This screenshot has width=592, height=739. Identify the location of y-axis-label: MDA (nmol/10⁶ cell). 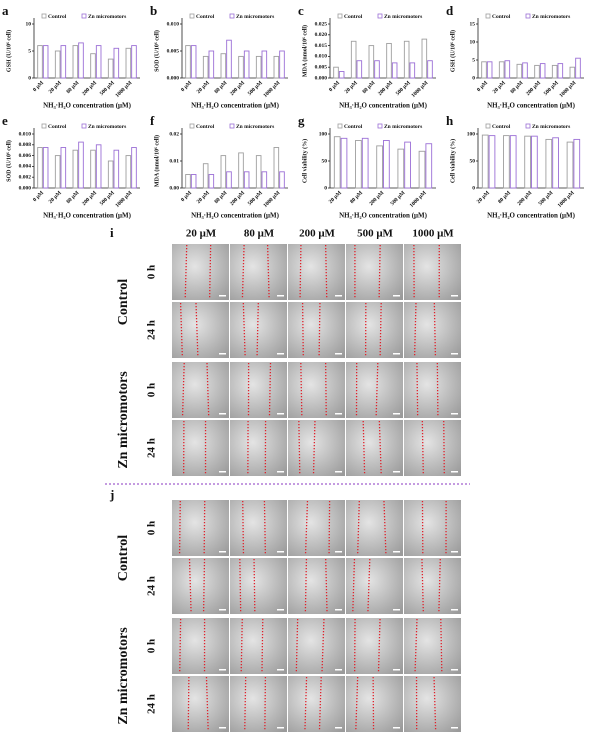
(156, 161).